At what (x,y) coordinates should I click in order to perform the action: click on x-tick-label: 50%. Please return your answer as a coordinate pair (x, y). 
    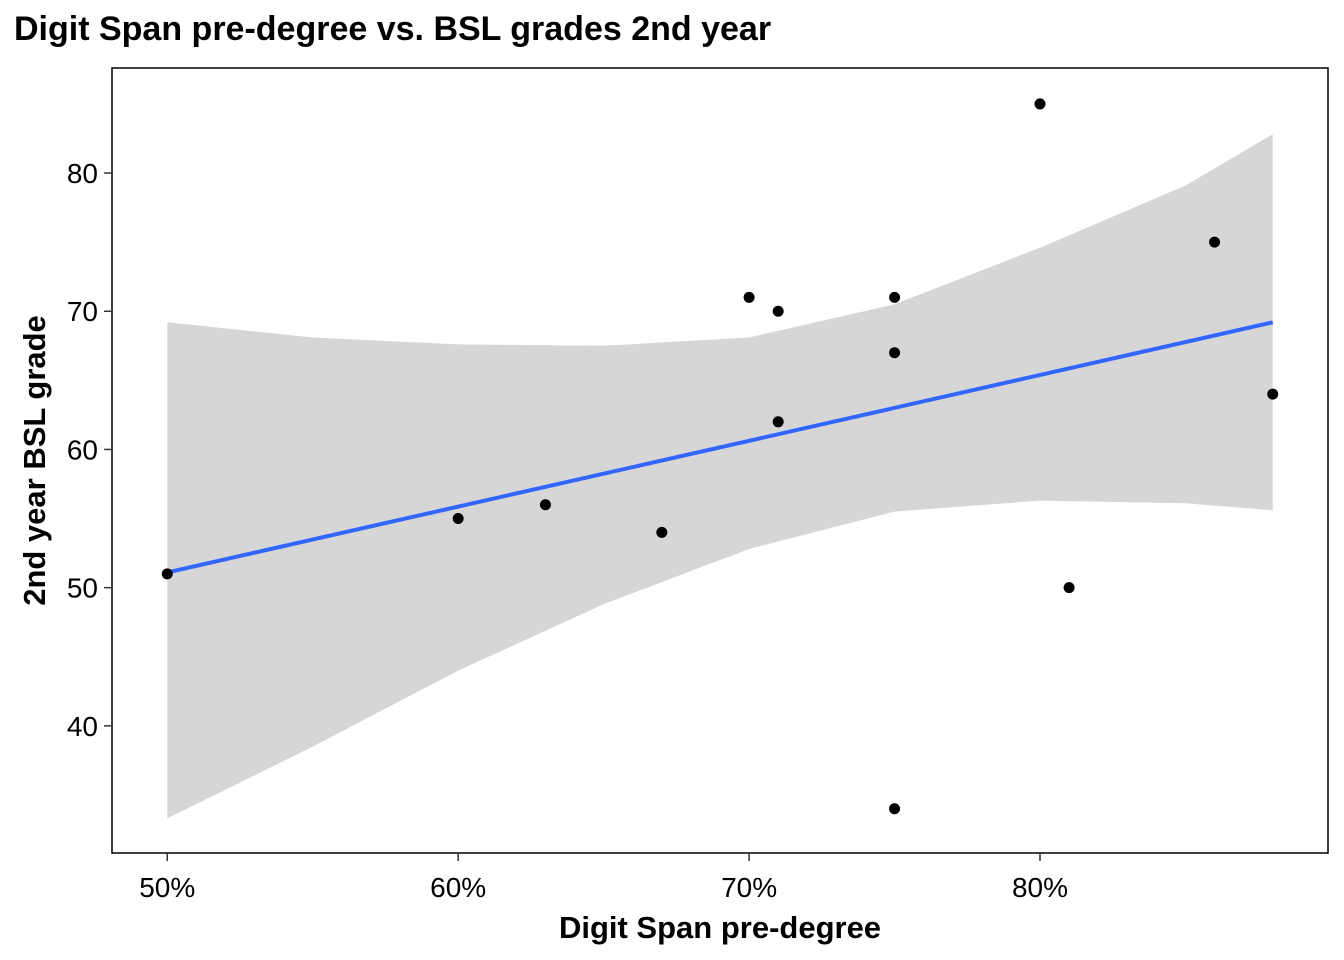
    Looking at the image, I should click on (167, 887).